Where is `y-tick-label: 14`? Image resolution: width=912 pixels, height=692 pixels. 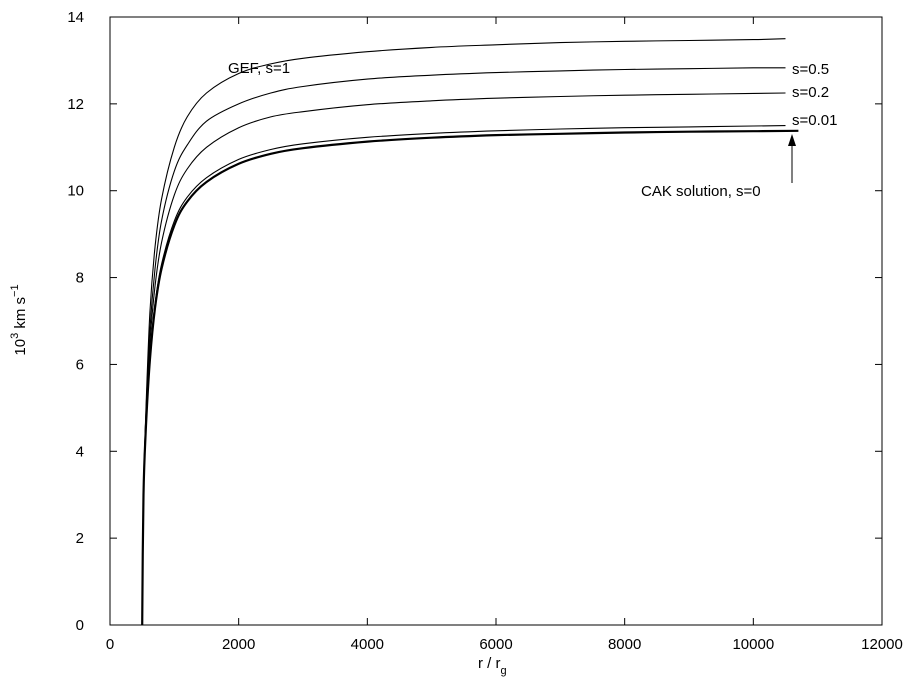 y-tick-label: 14 is located at coordinates (75, 17).